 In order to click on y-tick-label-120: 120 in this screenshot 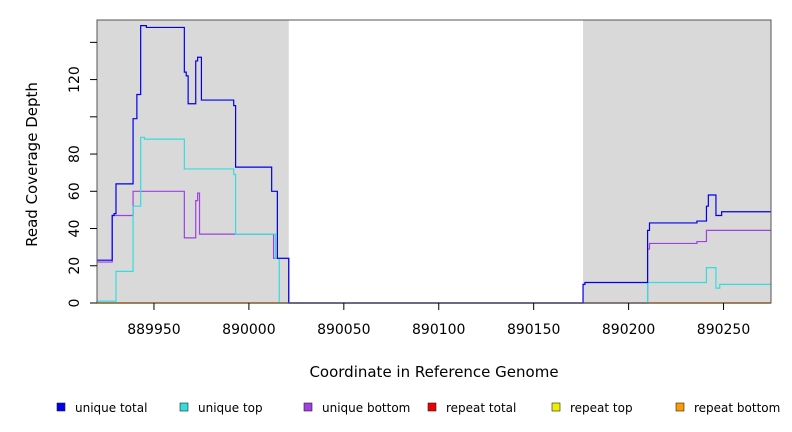, I will do `click(75, 79)`.